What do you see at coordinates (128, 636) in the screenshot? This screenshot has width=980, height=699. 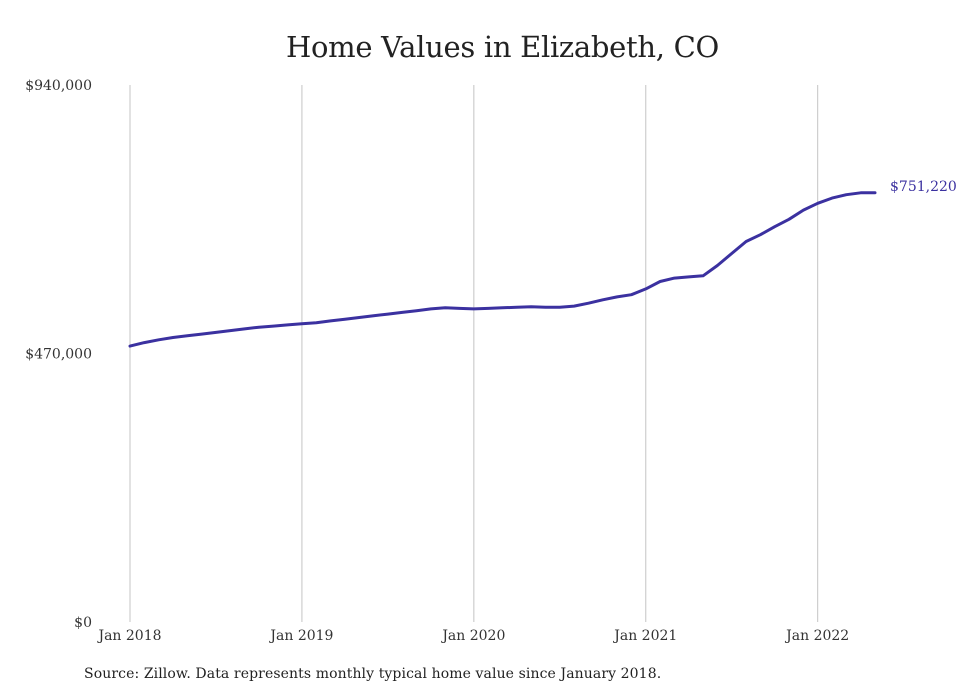 I see `x-tick-label: Jan 2018` at bounding box center [128, 636].